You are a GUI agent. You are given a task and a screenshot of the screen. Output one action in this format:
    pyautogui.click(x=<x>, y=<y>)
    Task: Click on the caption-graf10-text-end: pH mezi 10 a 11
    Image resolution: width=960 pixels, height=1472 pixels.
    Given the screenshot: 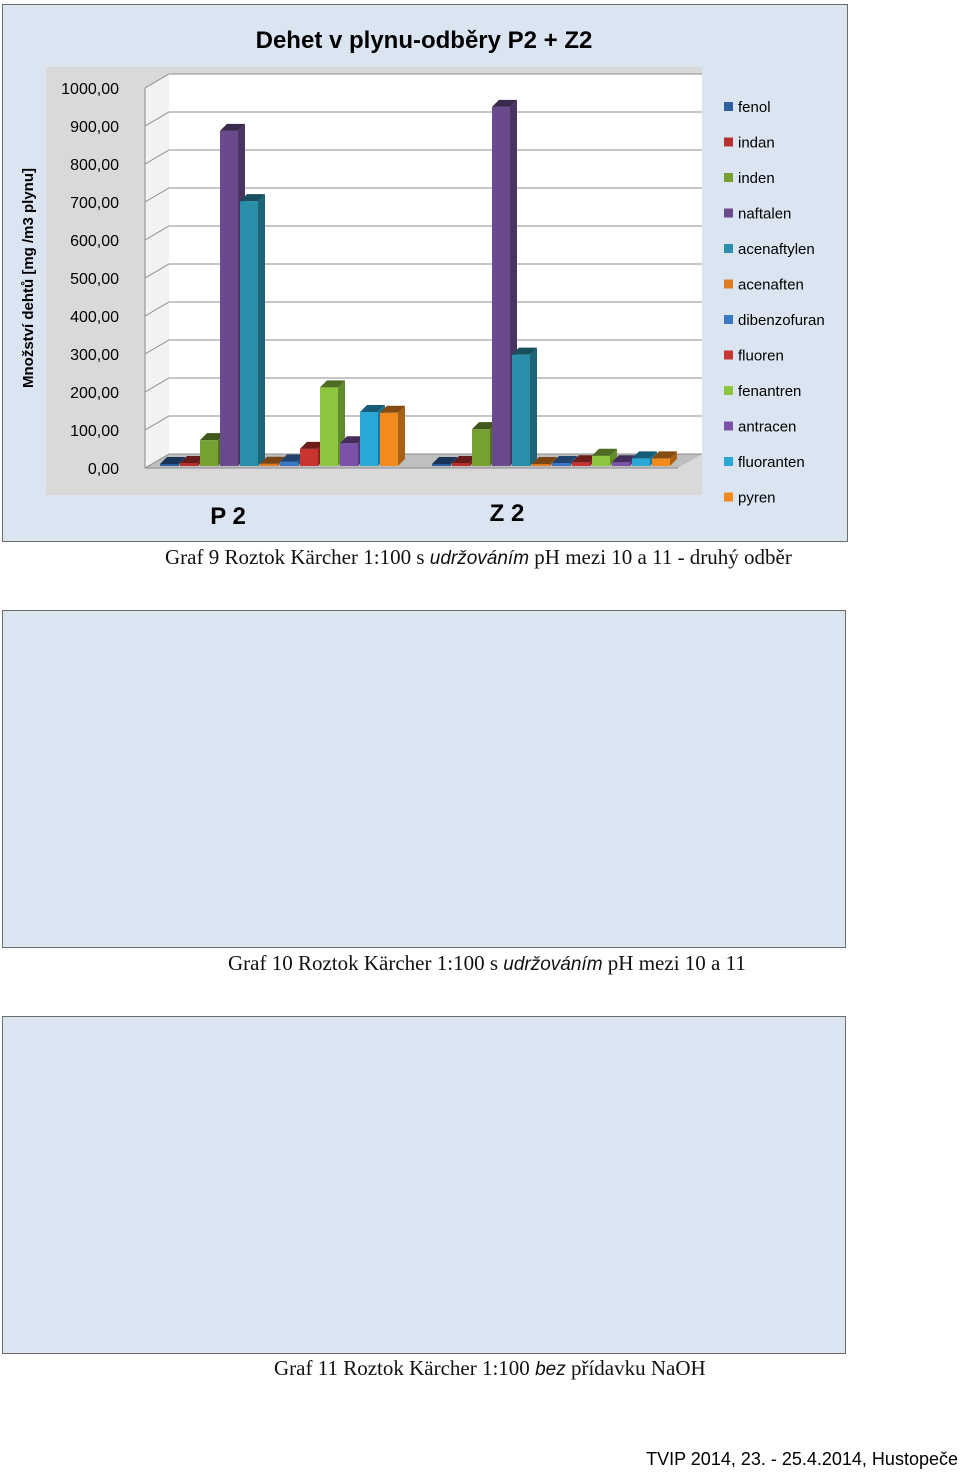 What is the action you would take?
    pyautogui.click(x=674, y=963)
    